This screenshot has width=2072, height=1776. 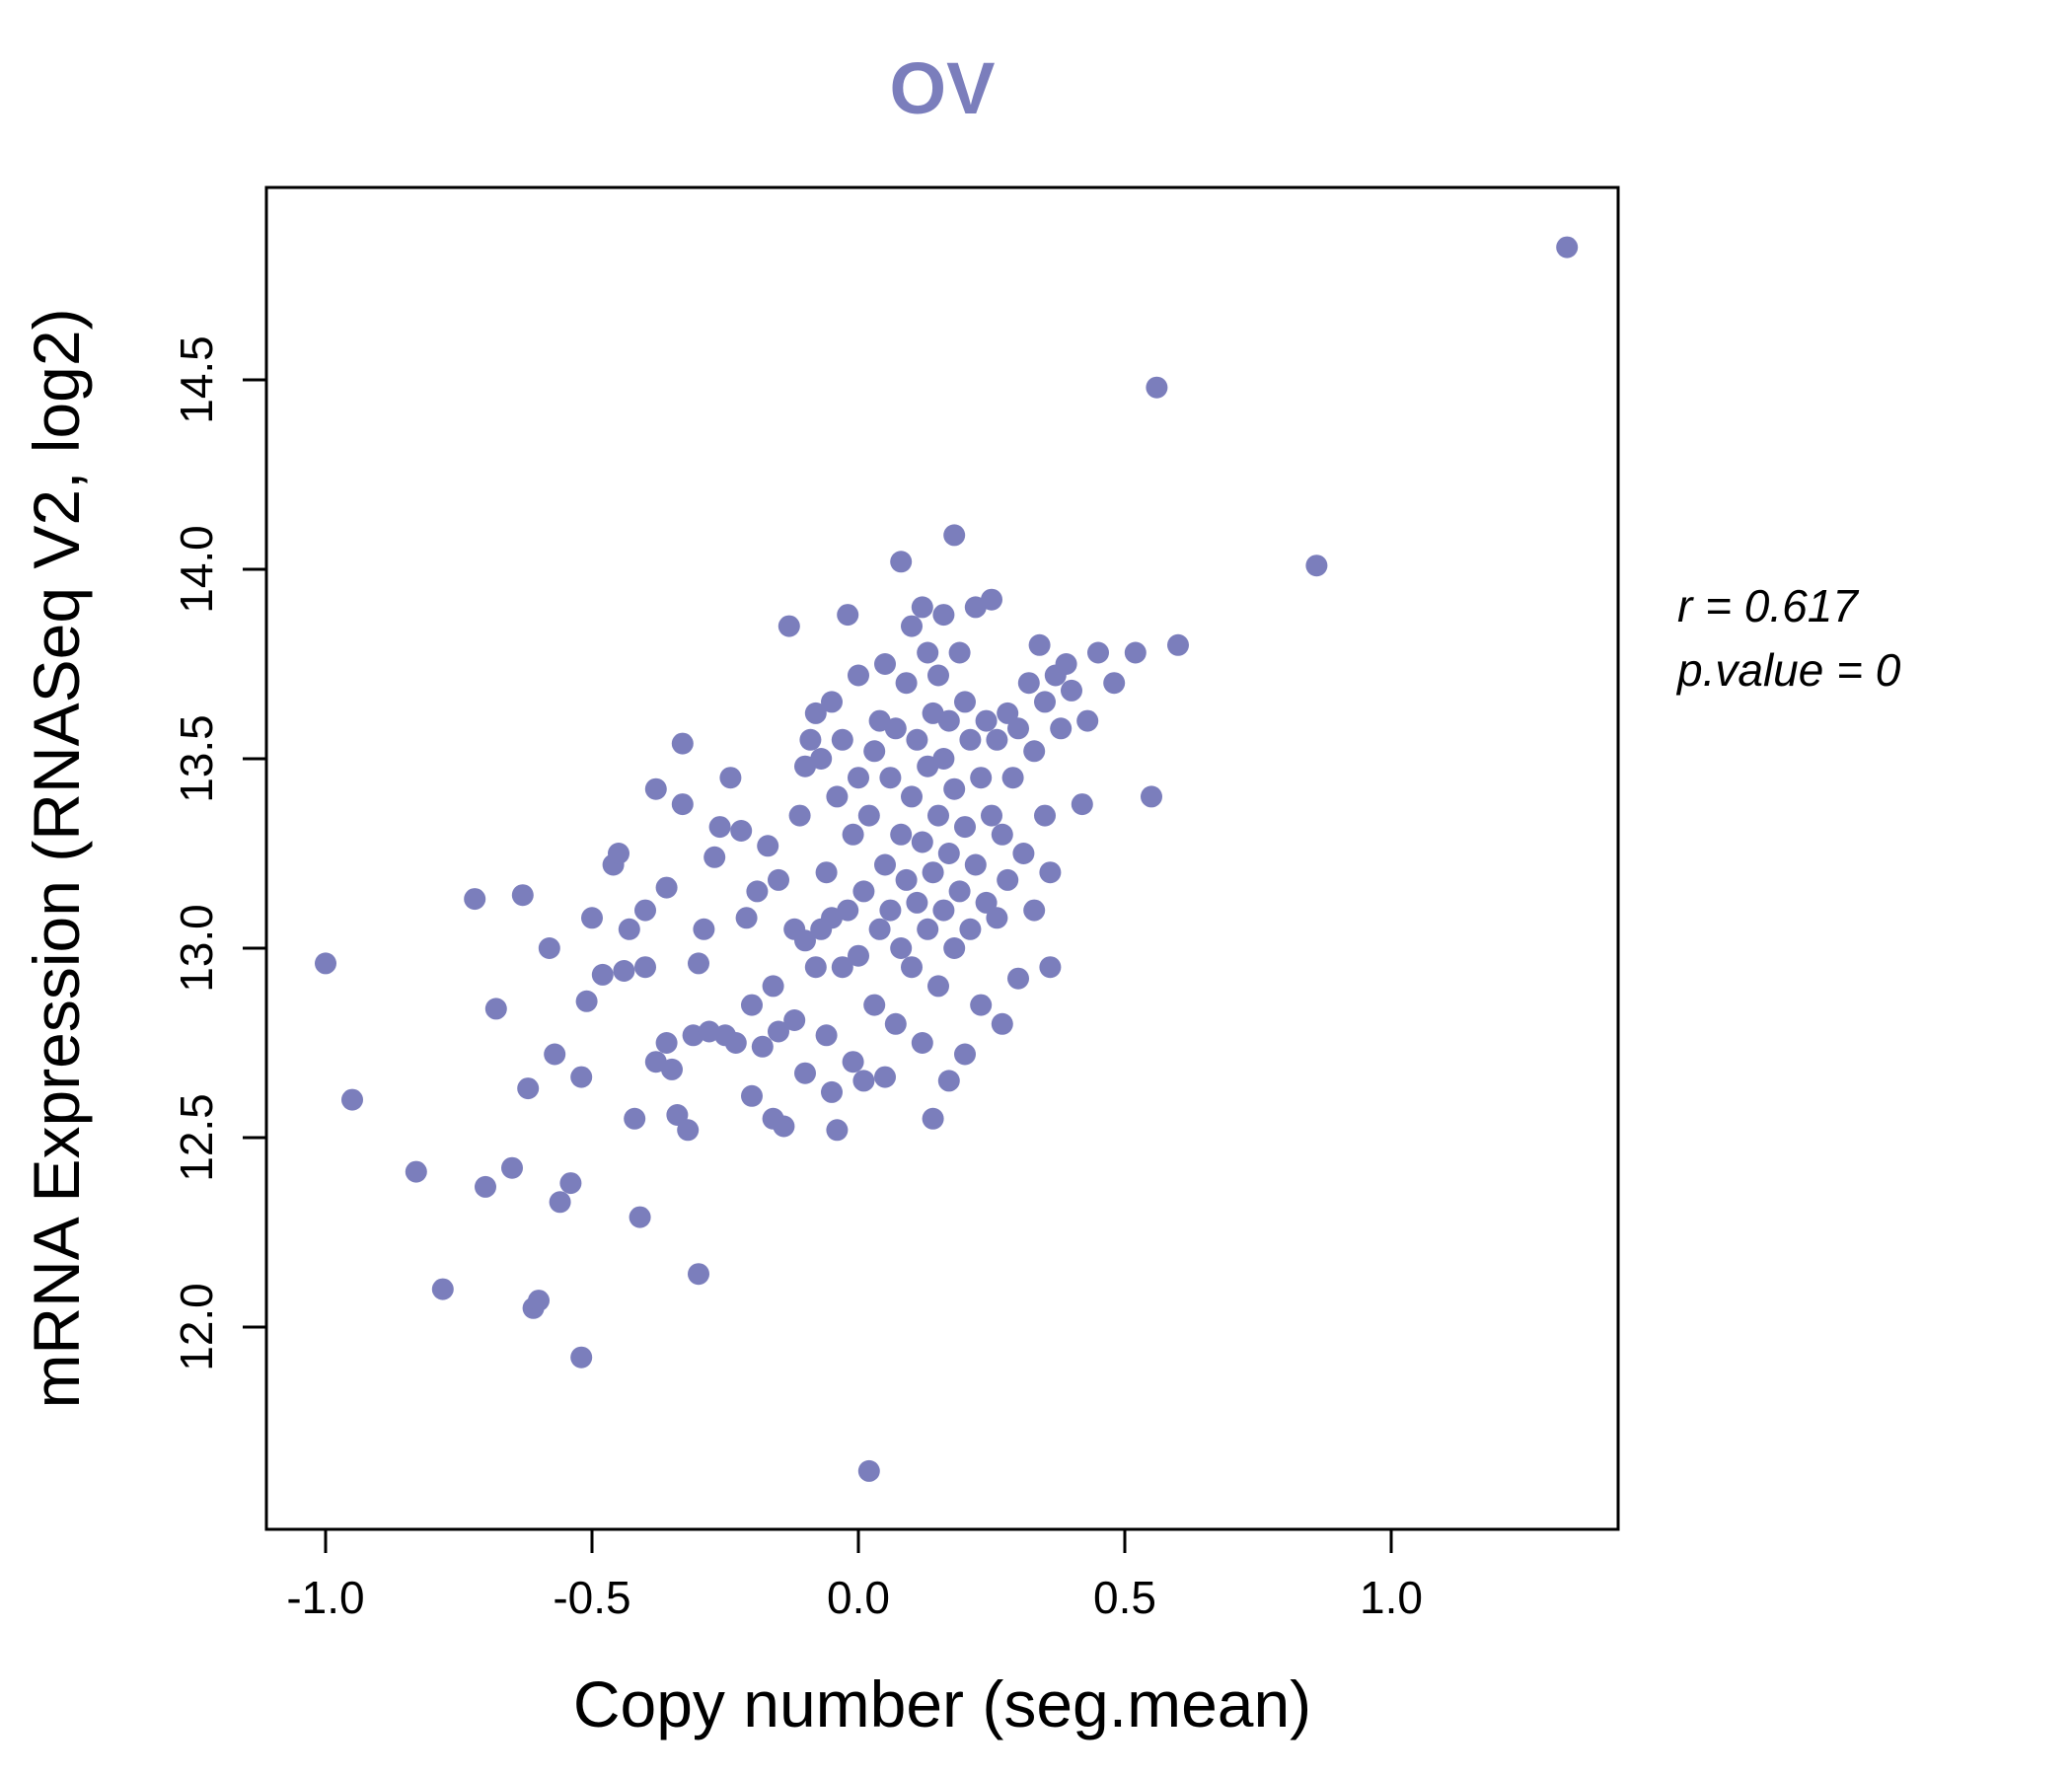 I want to click on y-axis-title: mRNA Expression (RNASeq V2, log2), so click(x=57, y=858).